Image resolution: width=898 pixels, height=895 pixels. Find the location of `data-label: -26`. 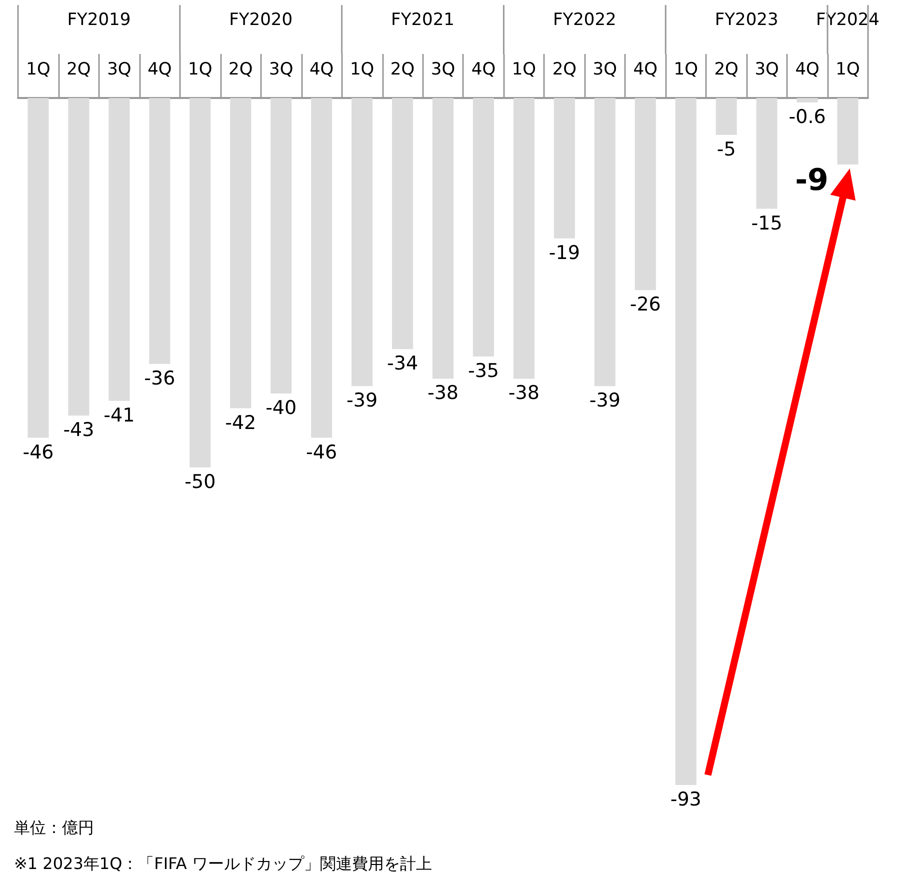

data-label: -26 is located at coordinates (645, 305).